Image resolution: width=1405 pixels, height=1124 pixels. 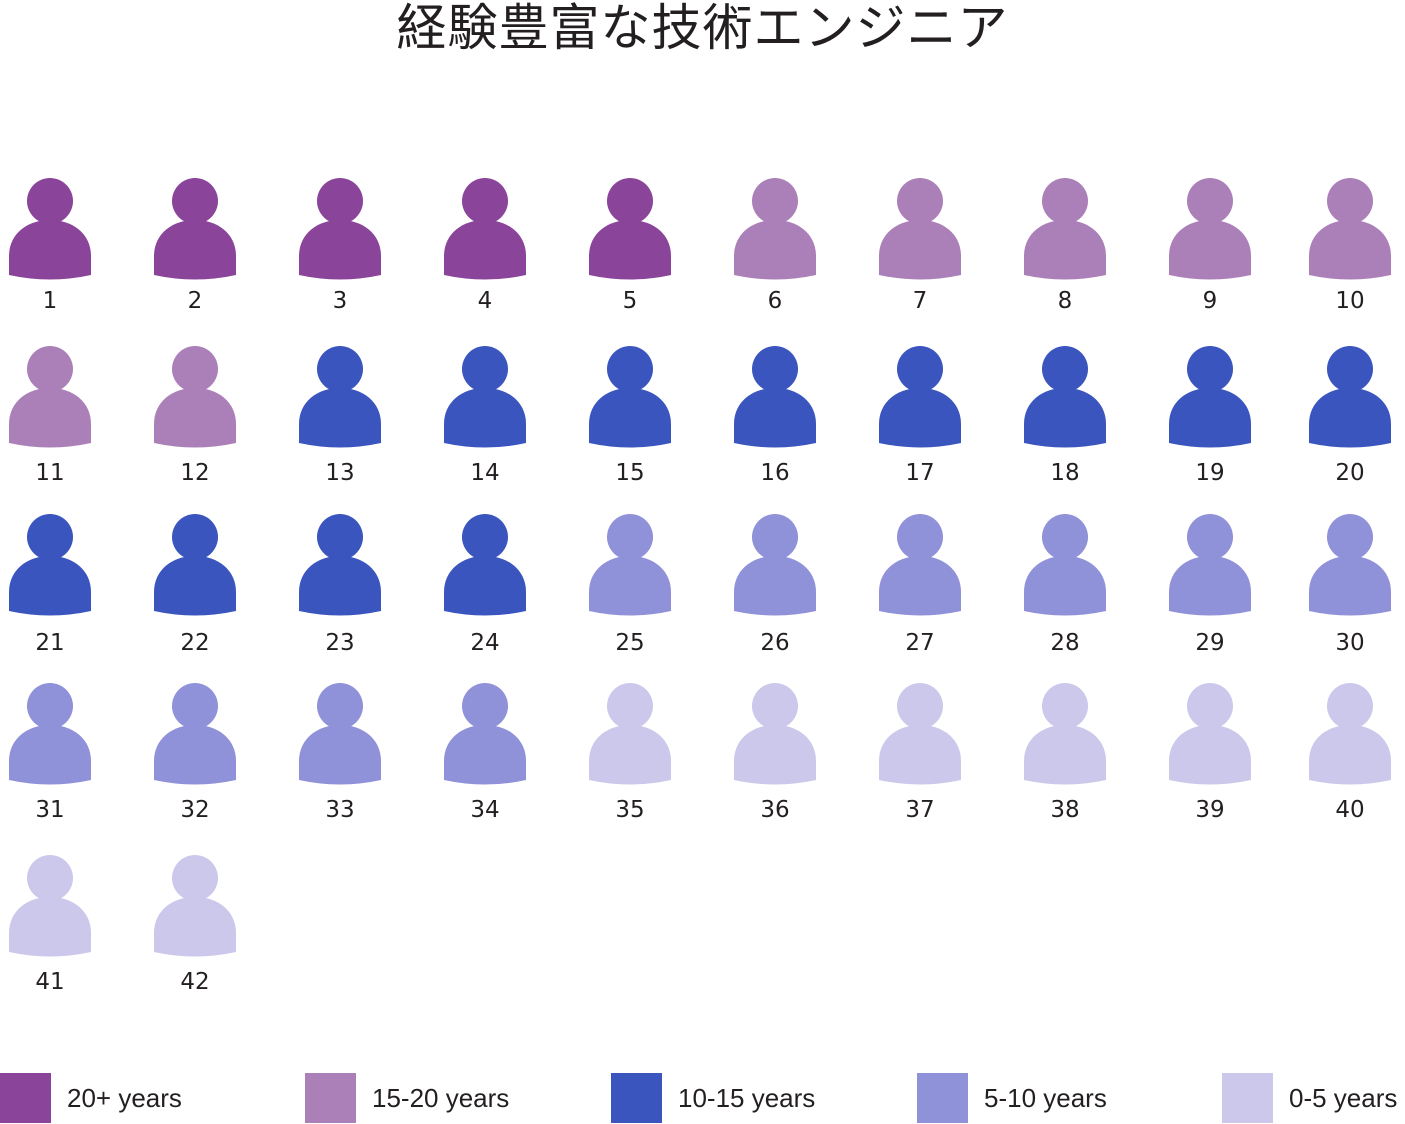 I want to click on person-number-label: 12, so click(x=195, y=473).